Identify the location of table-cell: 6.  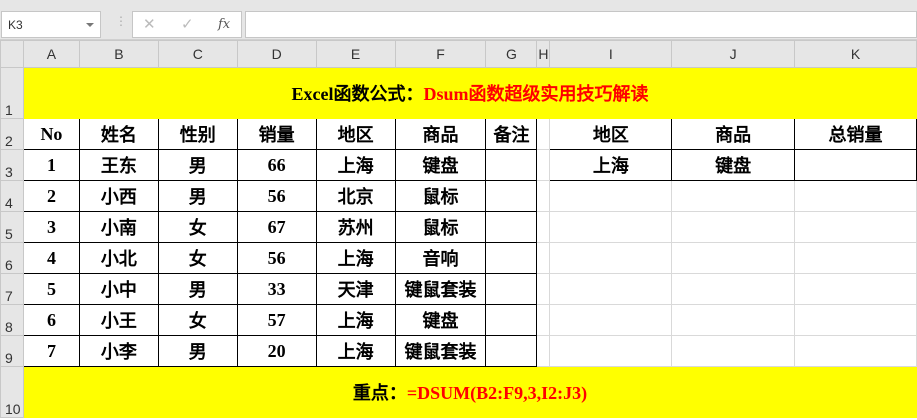
(51, 320).